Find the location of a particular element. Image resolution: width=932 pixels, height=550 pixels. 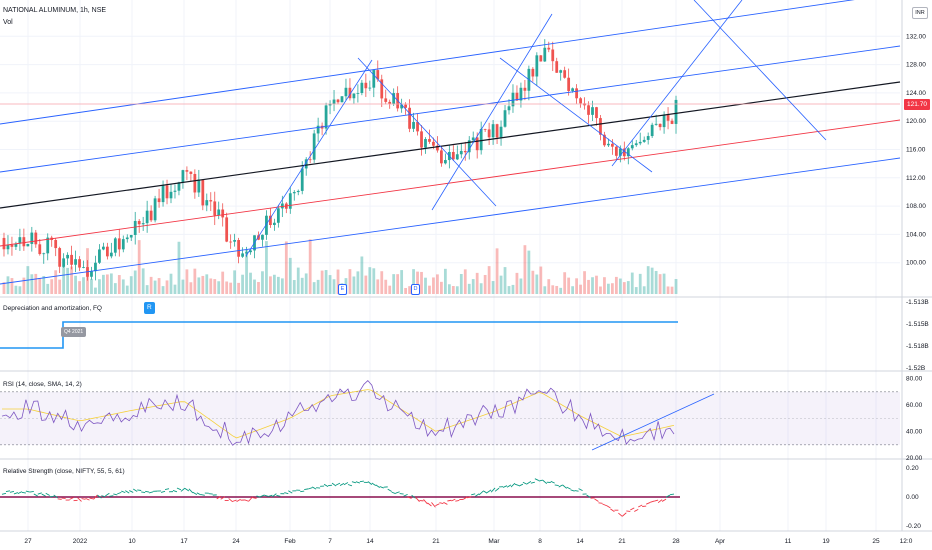

earnings-event-icon: E is located at coordinates (342, 289).